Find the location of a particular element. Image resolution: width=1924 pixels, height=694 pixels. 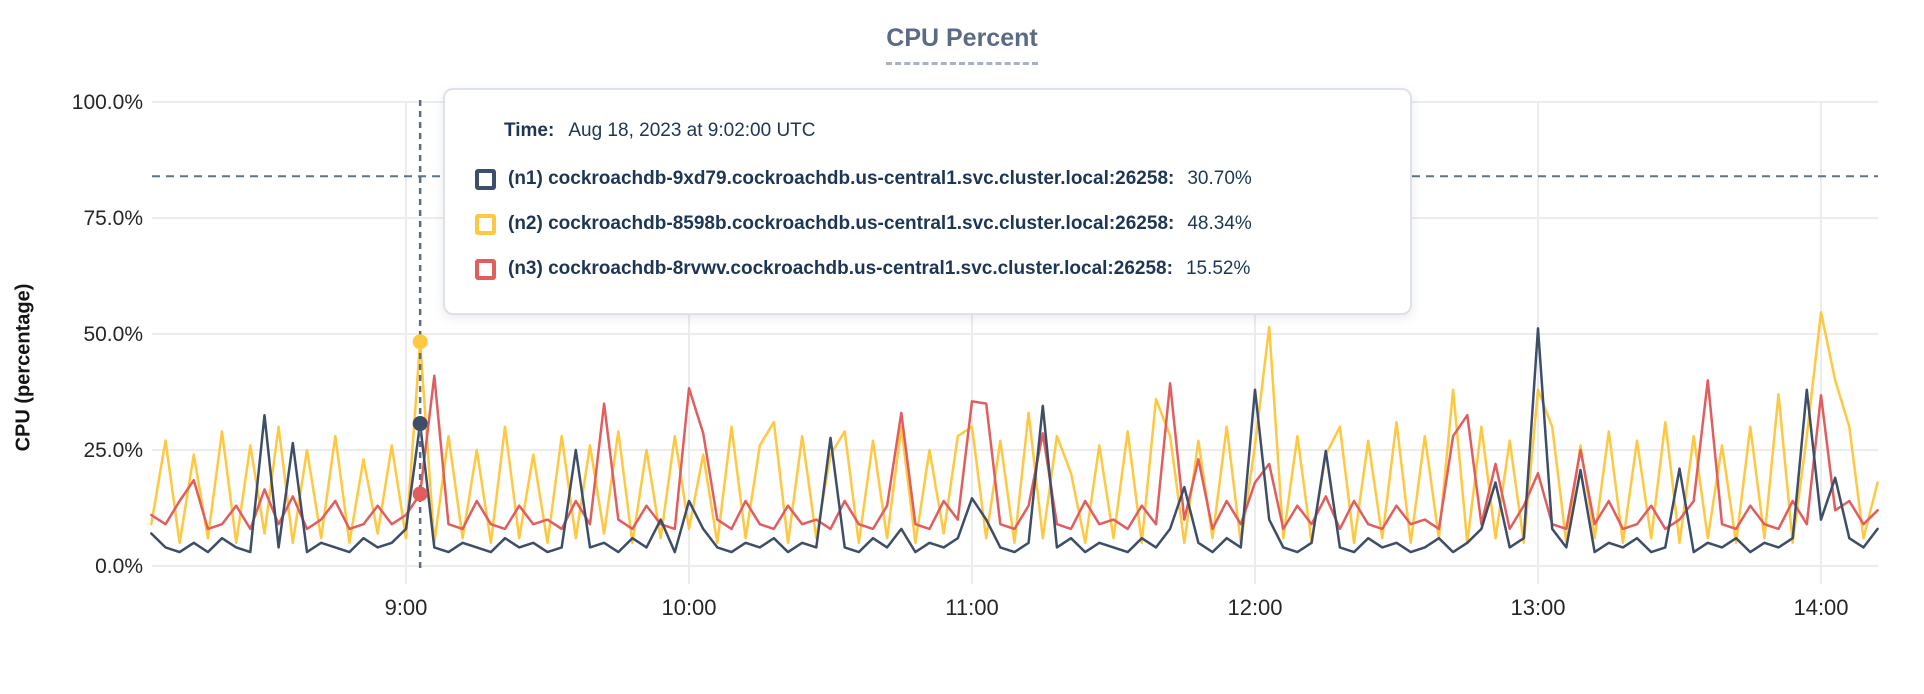

x-tick-label: 9:00 is located at coordinates (406, 607).